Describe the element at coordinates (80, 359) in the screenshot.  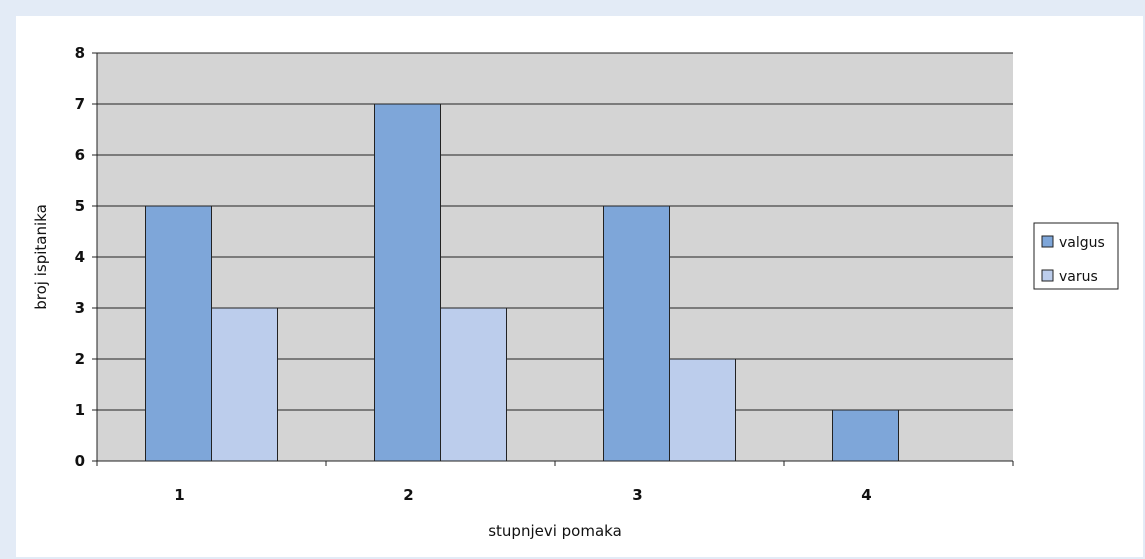
I see `y-tick-label: 2` at that location.